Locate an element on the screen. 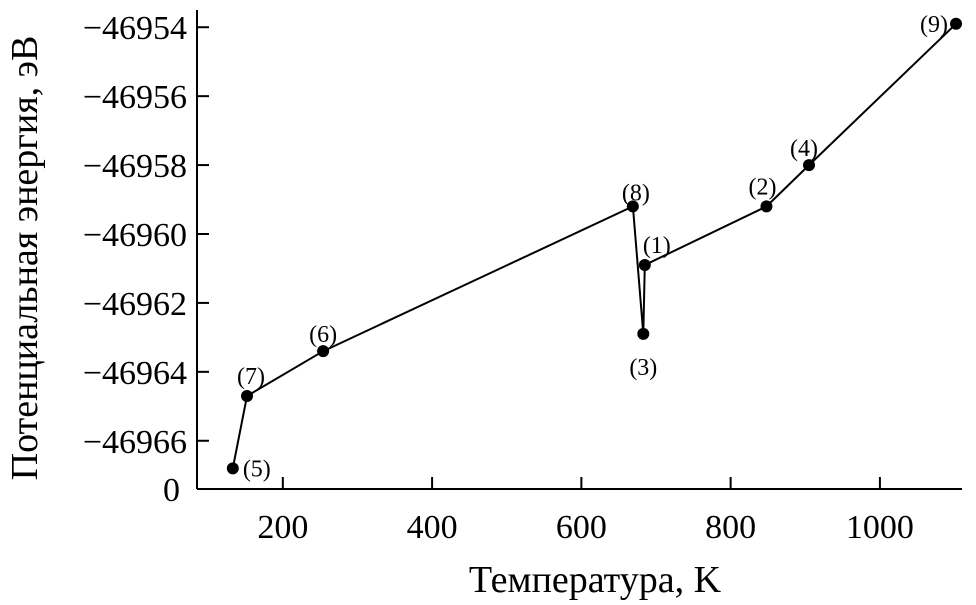 This screenshot has height=605, width=976. x-ticks: 200 400 600 800 1000 is located at coordinates (585, 511).